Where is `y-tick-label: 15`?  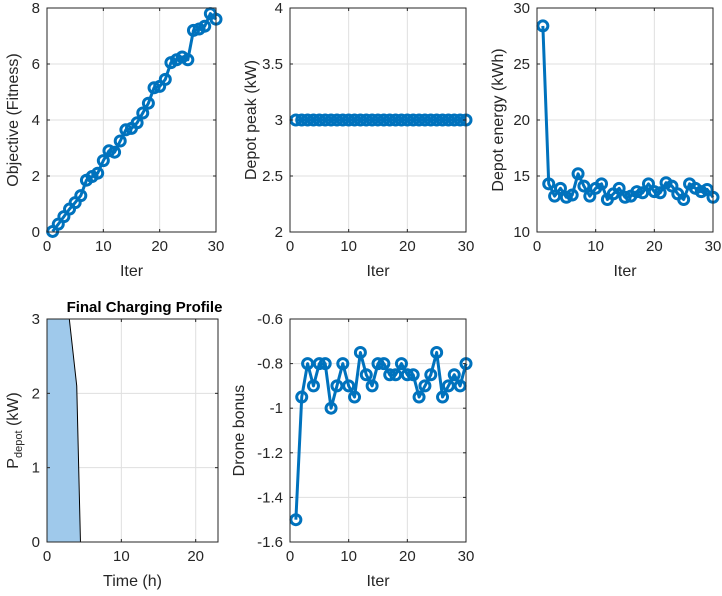 y-tick-label: 15 is located at coordinates (521, 176).